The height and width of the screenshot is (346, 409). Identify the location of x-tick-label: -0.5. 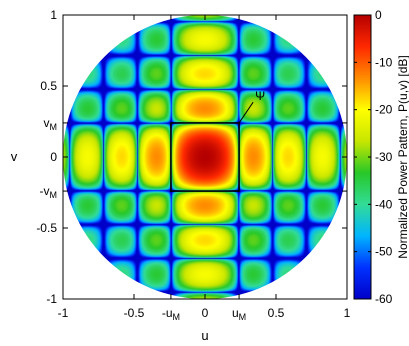
(134, 313).